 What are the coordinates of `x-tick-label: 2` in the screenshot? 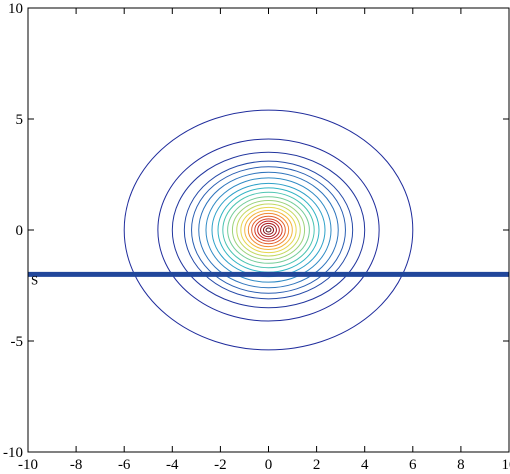 It's located at (317, 465).